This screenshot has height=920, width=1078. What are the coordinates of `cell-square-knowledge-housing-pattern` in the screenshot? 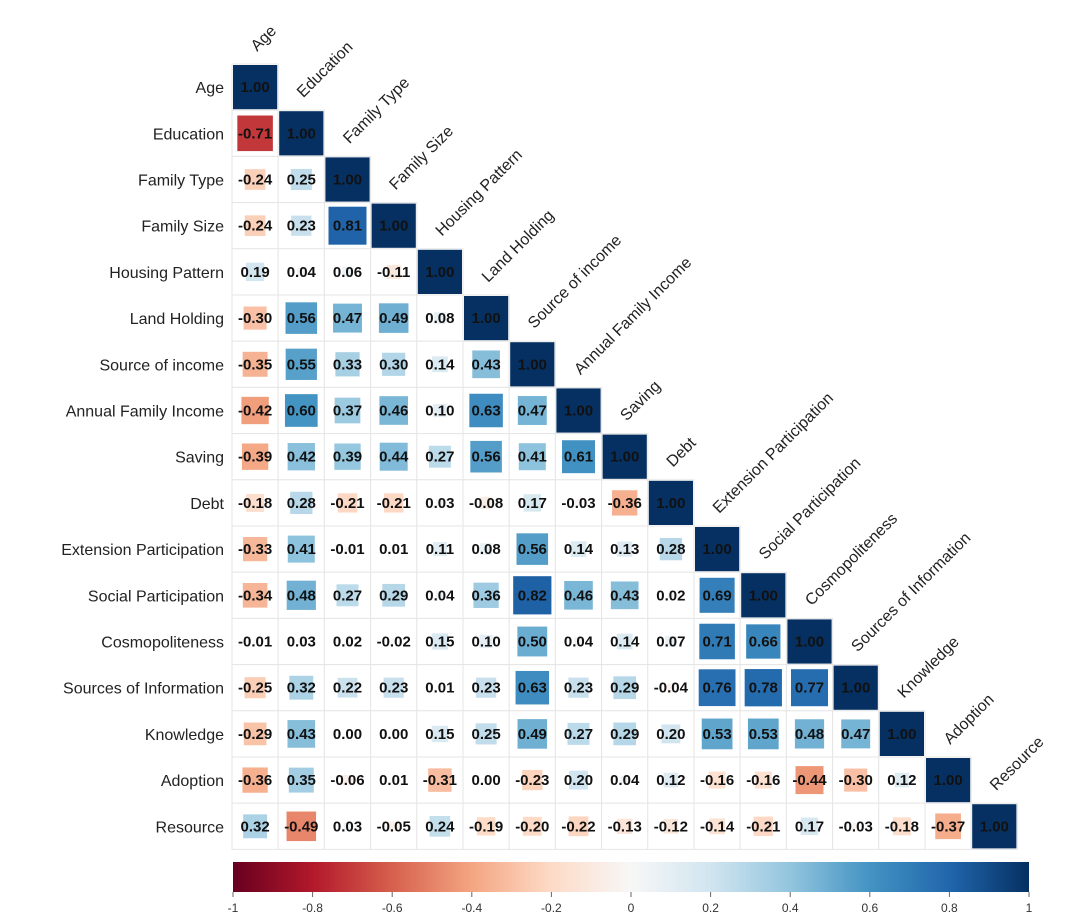 It's located at (440, 734).